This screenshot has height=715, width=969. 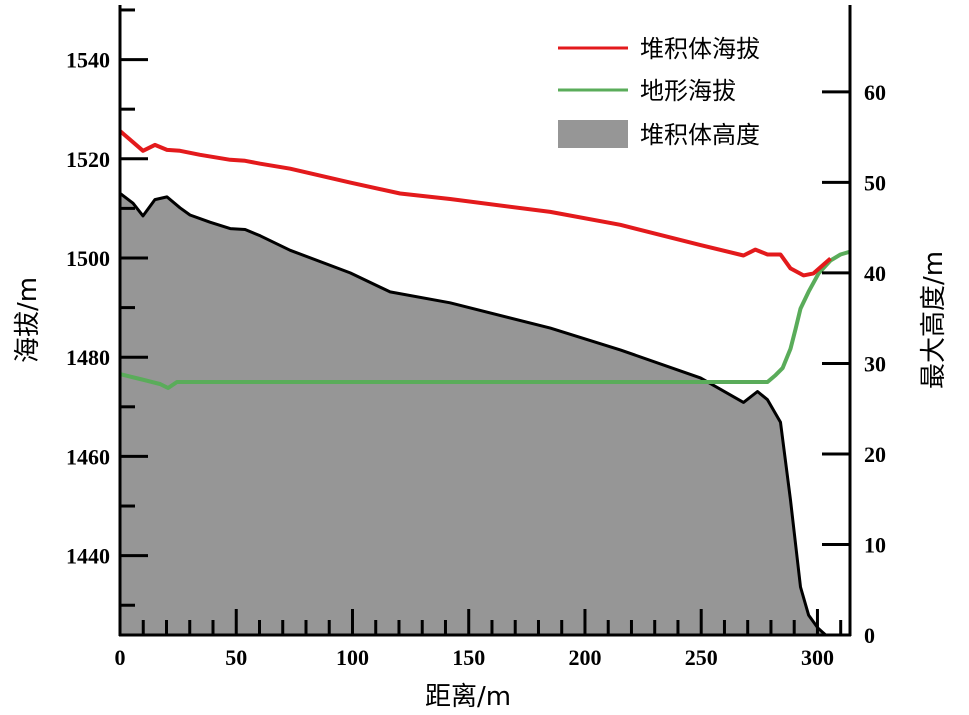 What do you see at coordinates (817, 657) in the screenshot?
I see `x-tick-label: 300` at bounding box center [817, 657].